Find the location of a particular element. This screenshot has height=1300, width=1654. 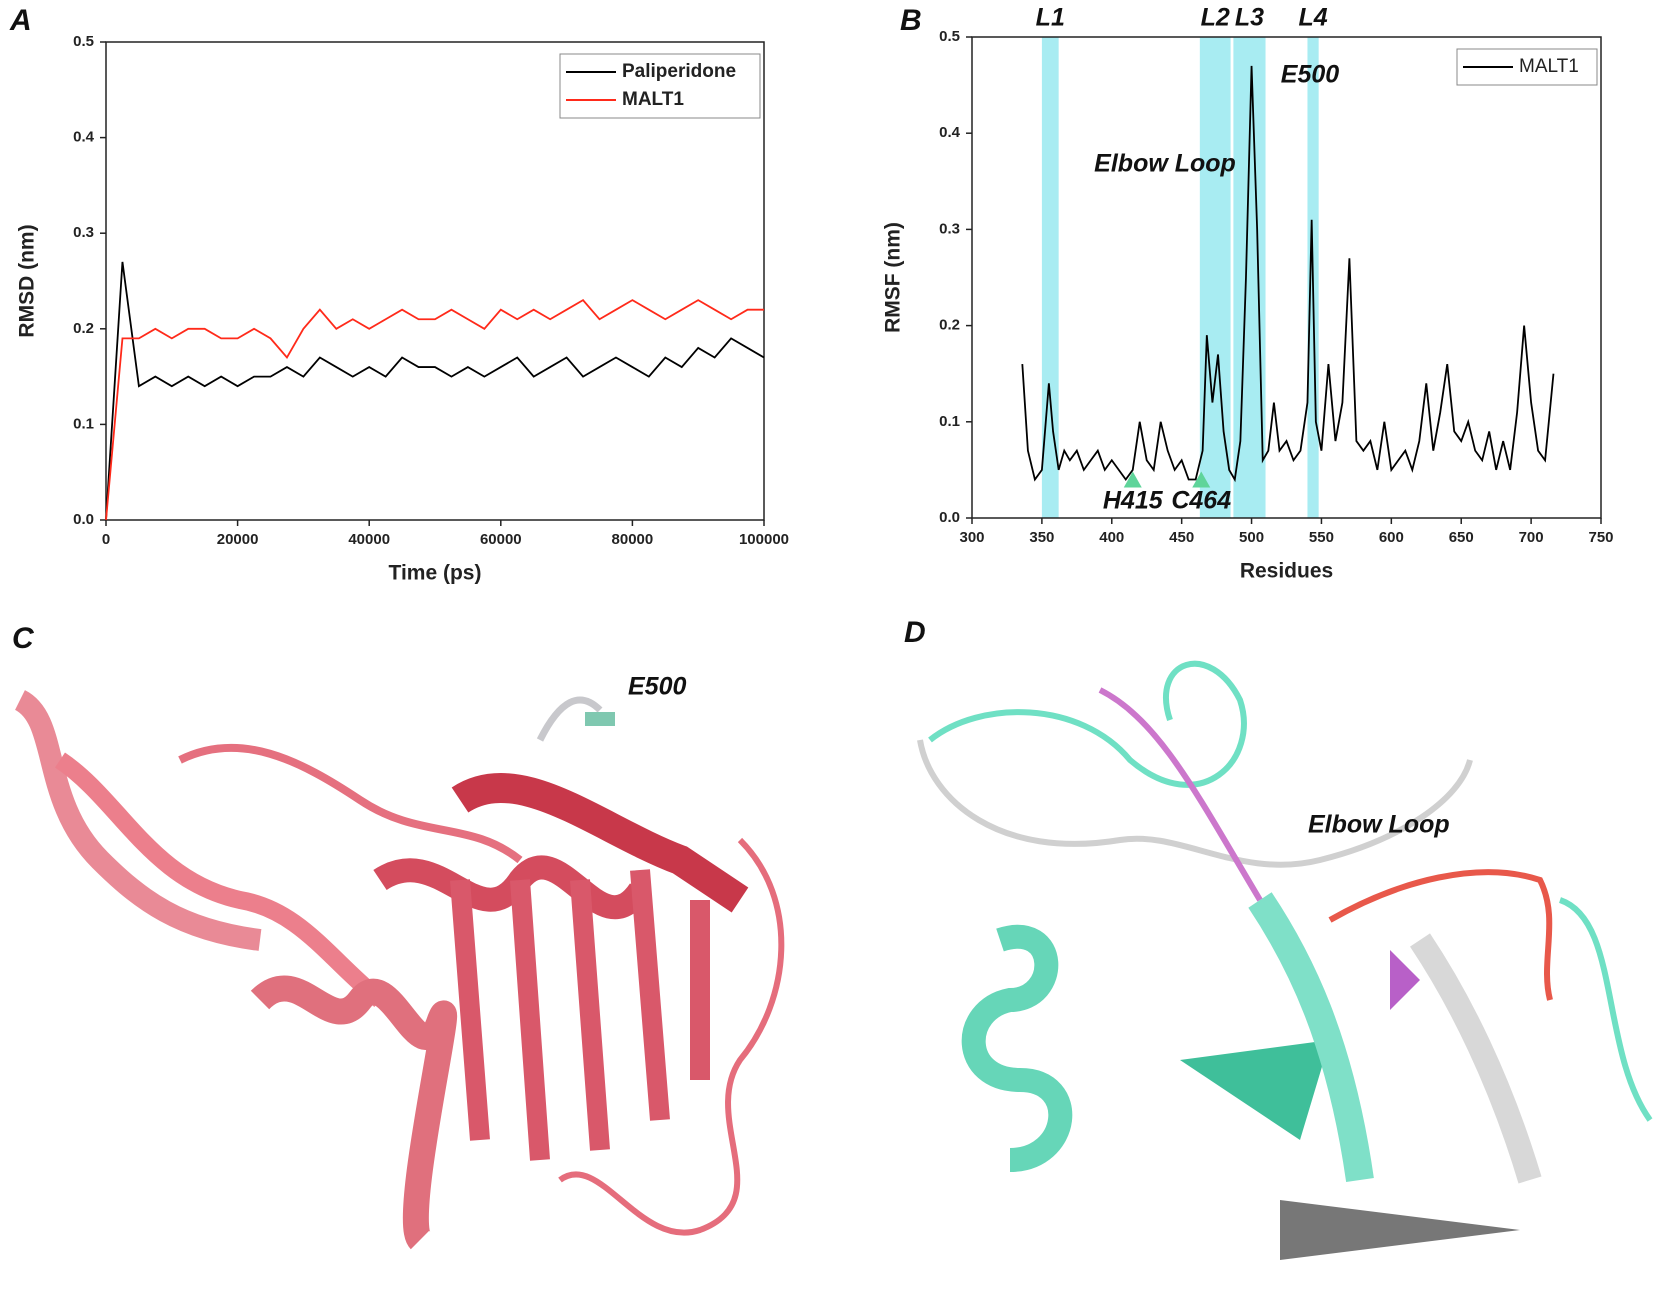

band-label: L2 is located at coordinates (1215, 18).